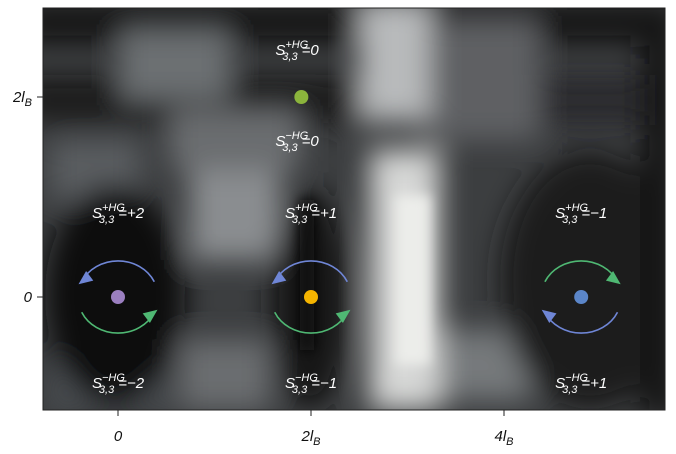  I want to click on annotation-pg_bot: S−HG 3,3 =0, so click(297, 142).